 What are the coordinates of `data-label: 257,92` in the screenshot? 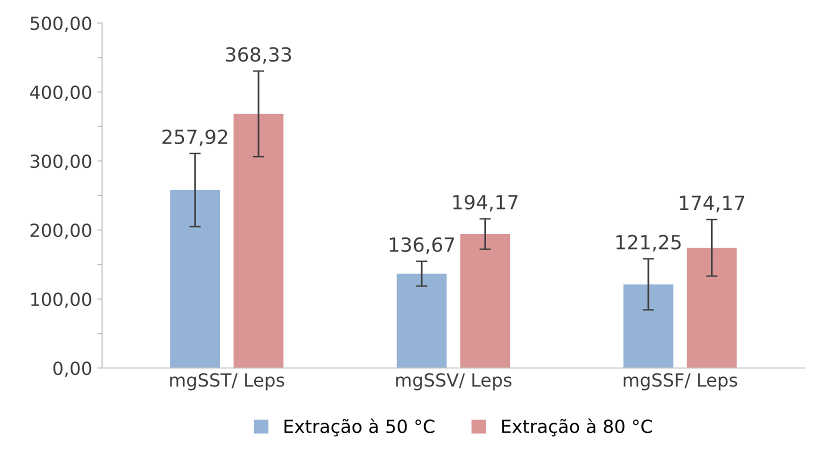 It's located at (195, 137).